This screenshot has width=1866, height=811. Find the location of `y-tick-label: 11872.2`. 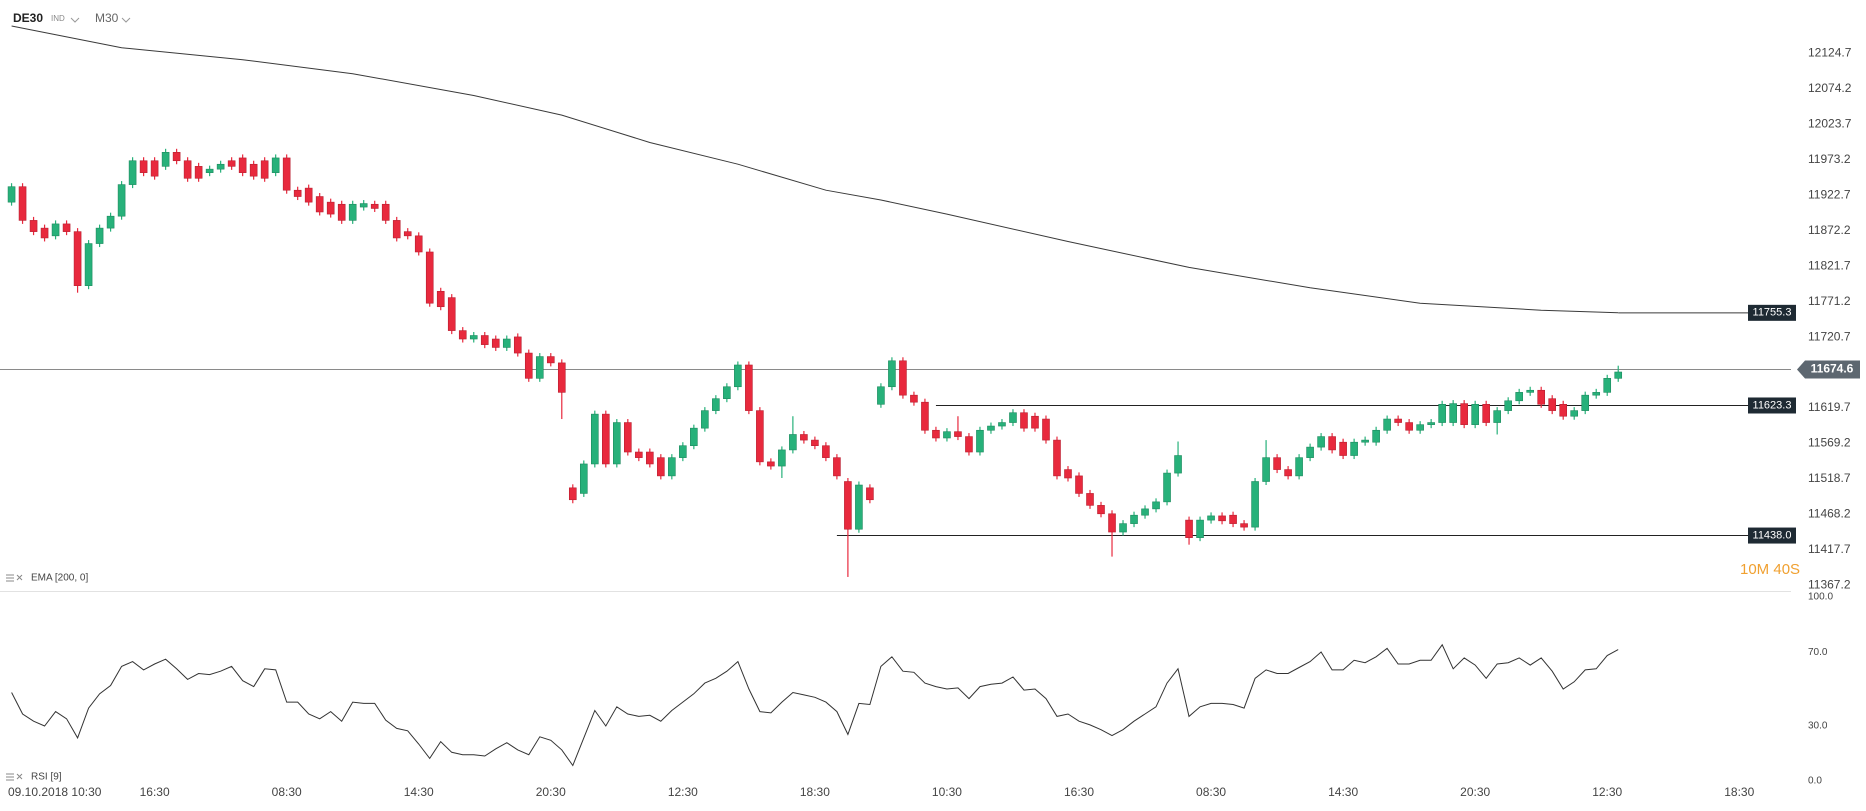

y-tick-label: 11872.2 is located at coordinates (1829, 230).